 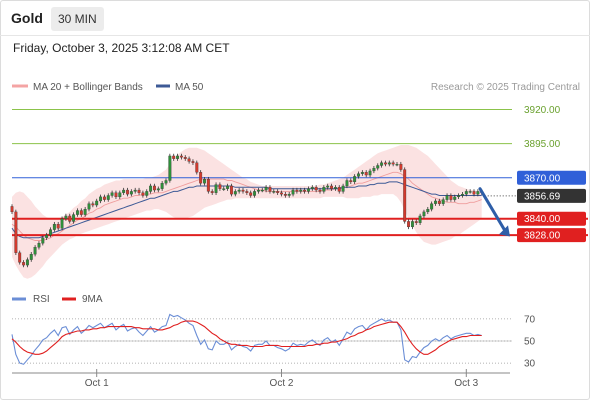 I want to click on last-price-label: 3856.69, so click(x=542, y=196).